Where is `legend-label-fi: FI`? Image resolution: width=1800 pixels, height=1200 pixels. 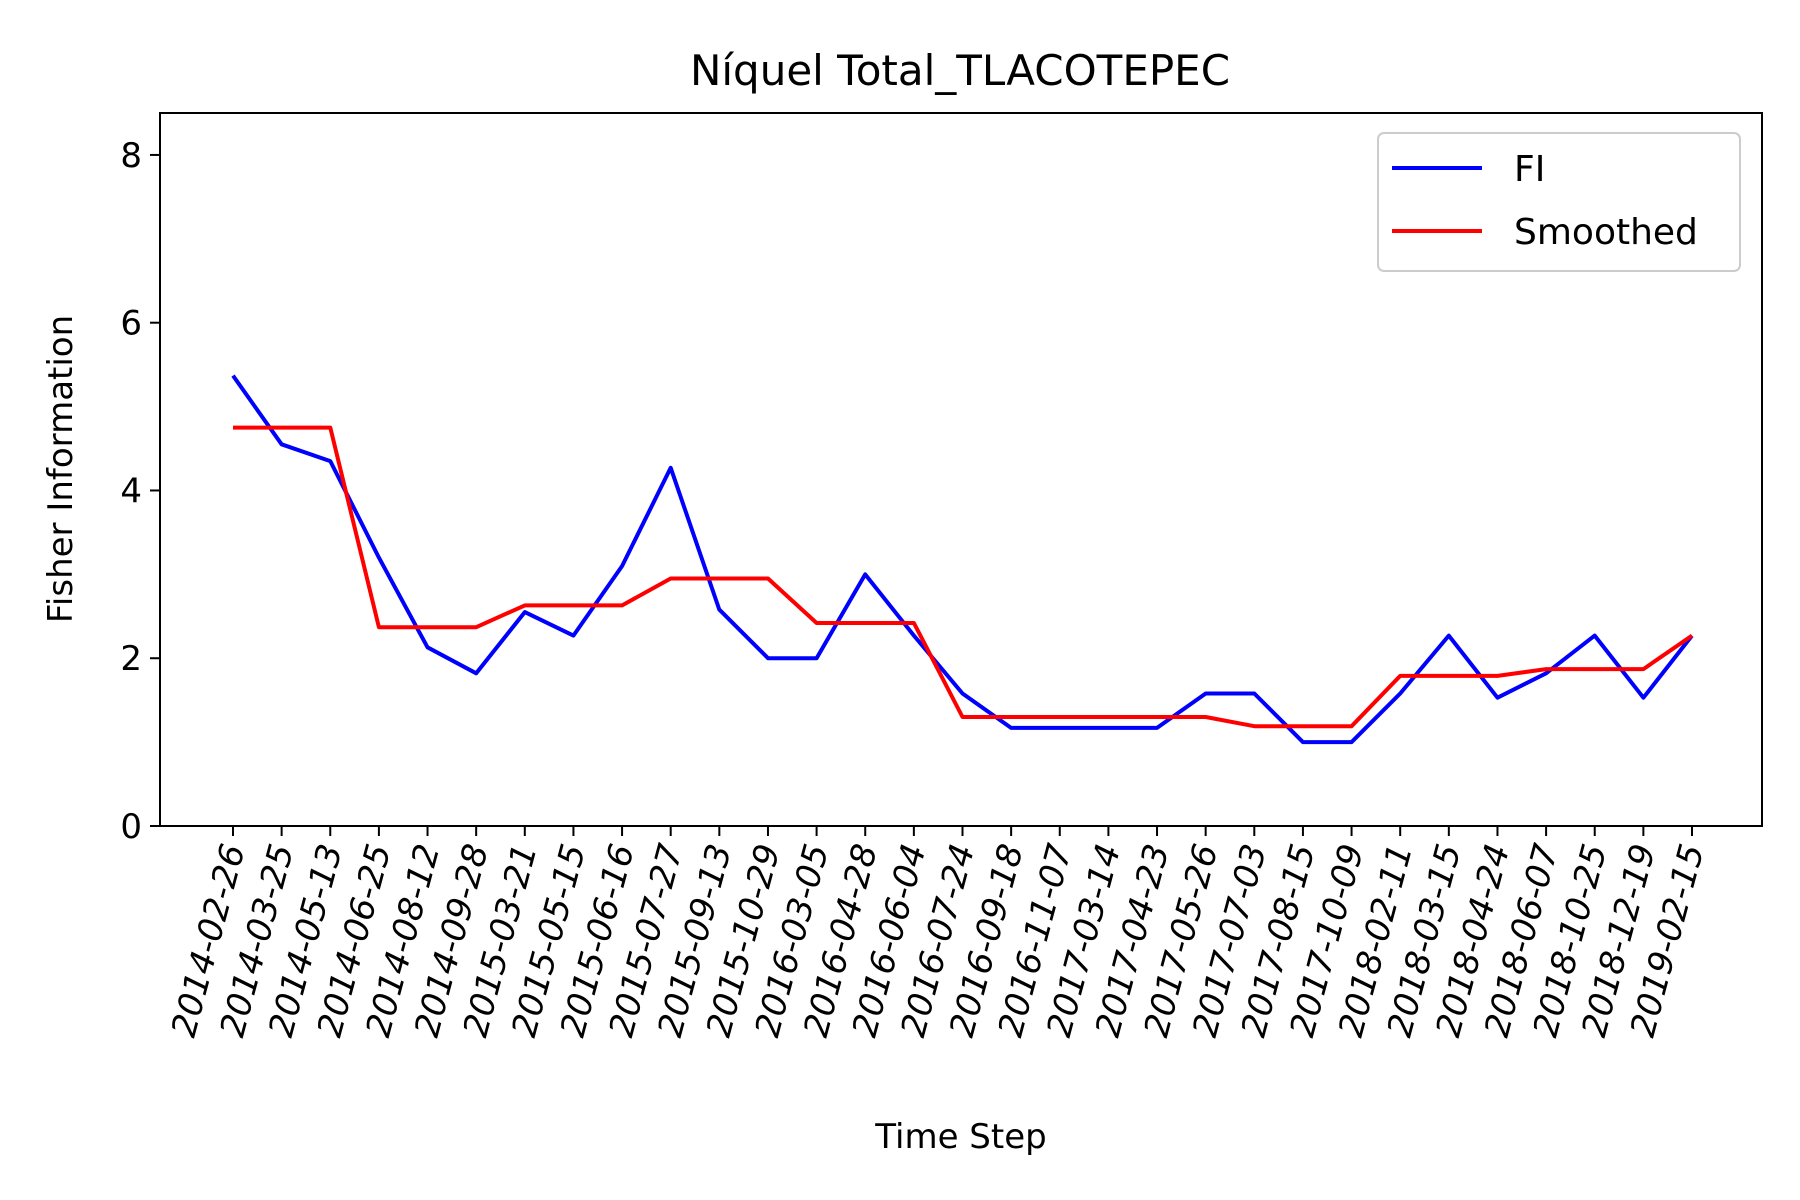
legend-label-fi: FI is located at coordinates (1529, 169).